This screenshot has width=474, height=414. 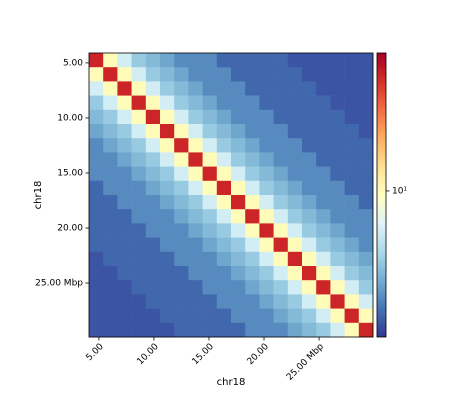 What do you see at coordinates (399, 191) in the screenshot?
I see `colorbar-tick-label: 10¹` at bounding box center [399, 191].